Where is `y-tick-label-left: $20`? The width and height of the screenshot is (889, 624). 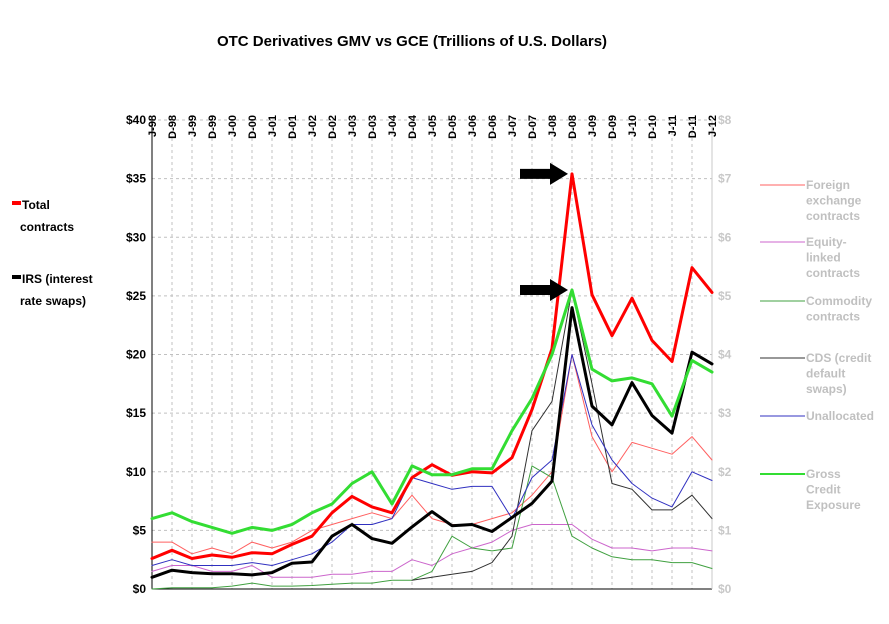 y-tick-label-left: $20 is located at coordinates (136, 355).